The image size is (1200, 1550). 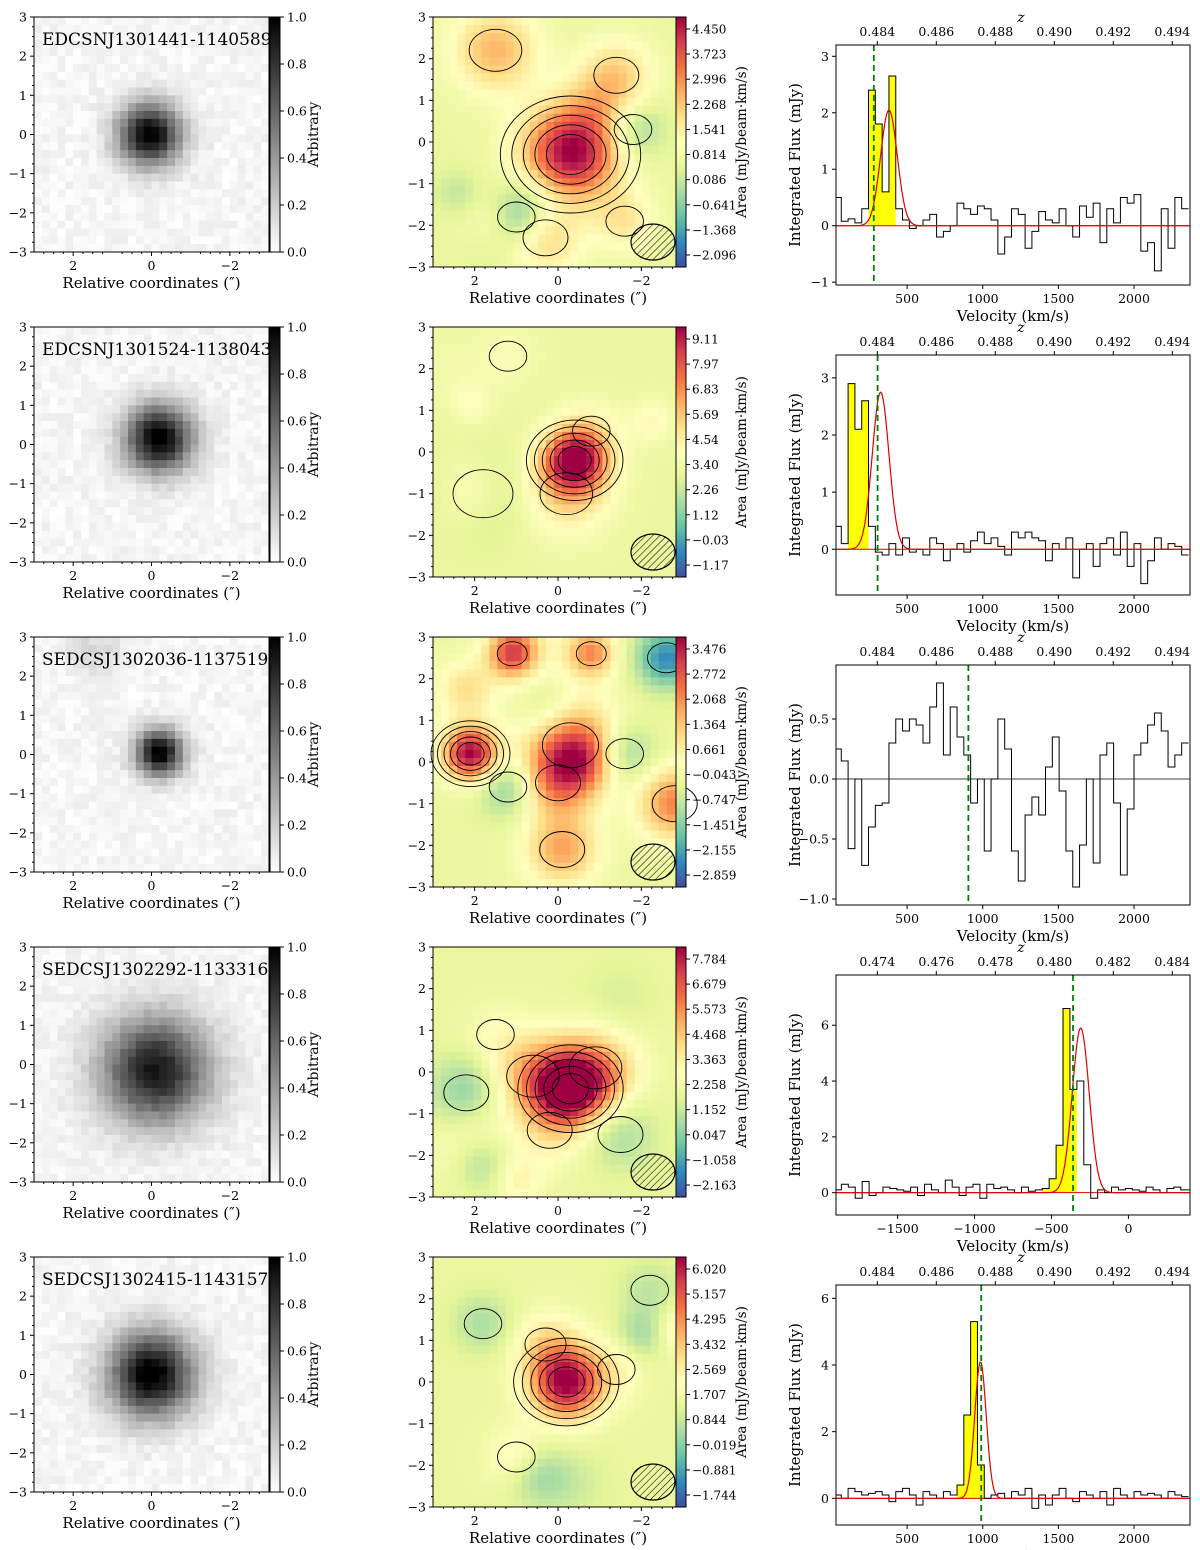 I want to click on map-ytick-label: 2, so click(x=422, y=368).